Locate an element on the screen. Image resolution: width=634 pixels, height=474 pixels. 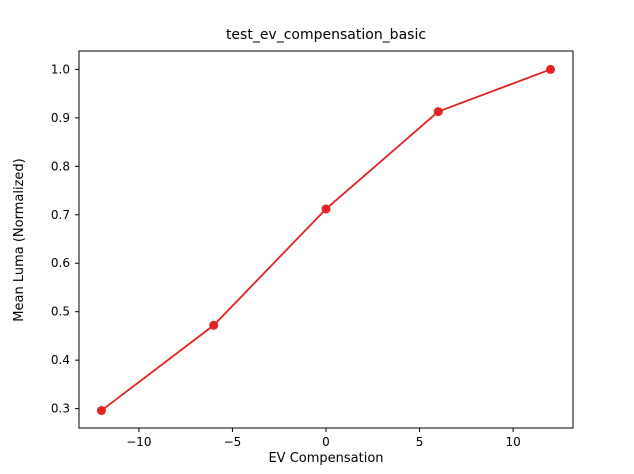
y-tick-label: 1.0 is located at coordinates (60, 69).